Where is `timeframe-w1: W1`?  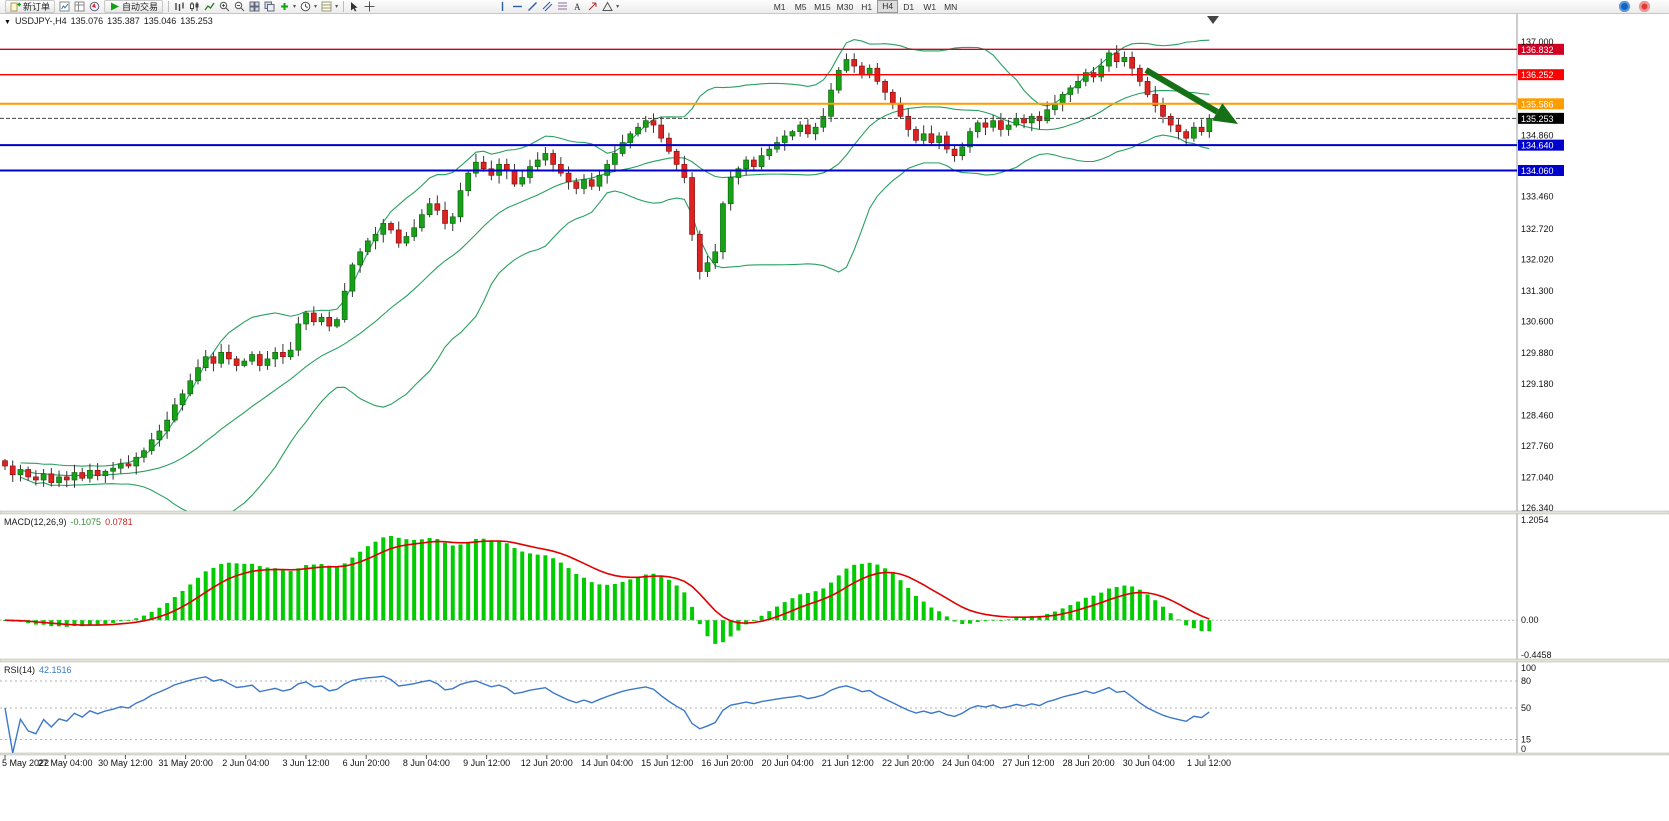 timeframe-w1: W1 is located at coordinates (930, 7).